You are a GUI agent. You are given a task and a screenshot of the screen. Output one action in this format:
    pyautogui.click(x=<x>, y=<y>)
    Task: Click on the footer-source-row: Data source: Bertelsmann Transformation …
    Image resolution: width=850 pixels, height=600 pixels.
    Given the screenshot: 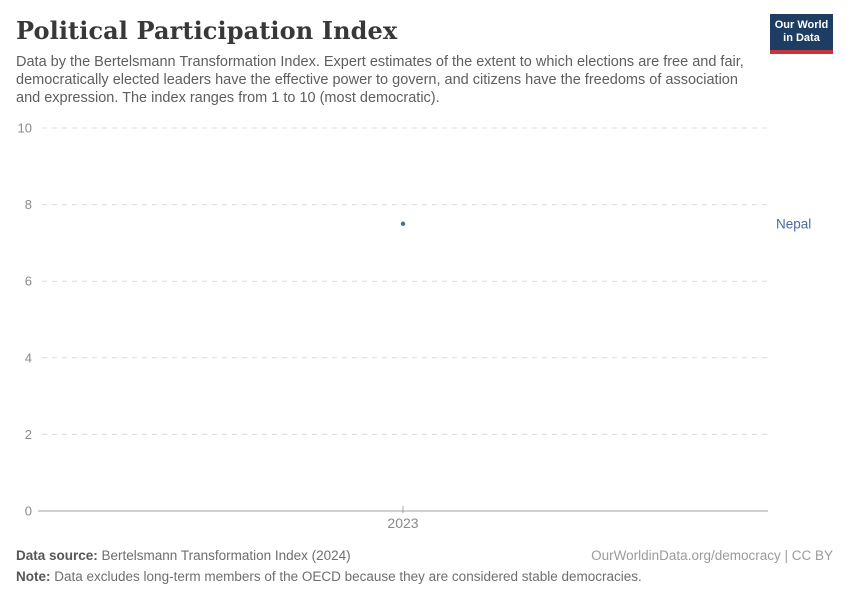 What is the action you would take?
    pyautogui.click(x=424, y=555)
    